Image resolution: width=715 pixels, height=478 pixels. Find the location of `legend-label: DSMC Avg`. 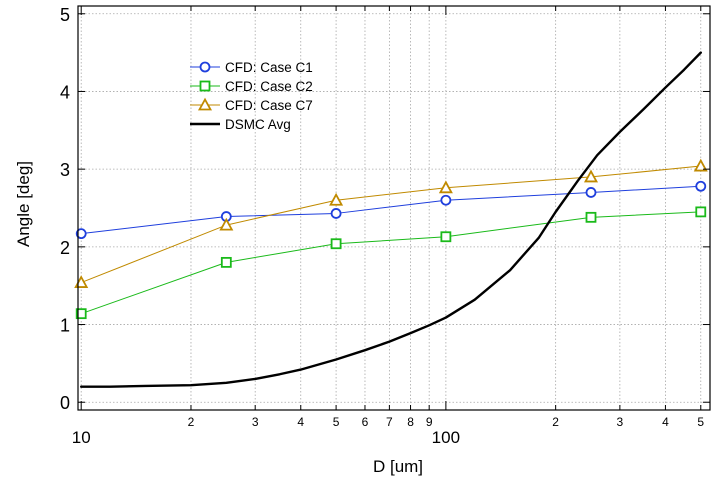

legend-label: DSMC Avg is located at coordinates (258, 124).